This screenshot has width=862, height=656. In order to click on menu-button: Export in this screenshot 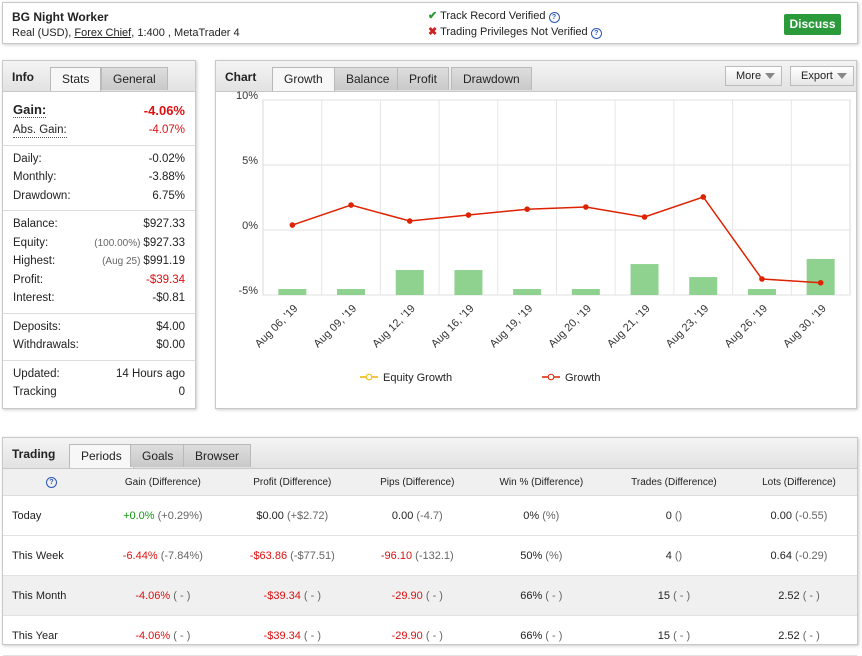, I will do `click(822, 76)`.